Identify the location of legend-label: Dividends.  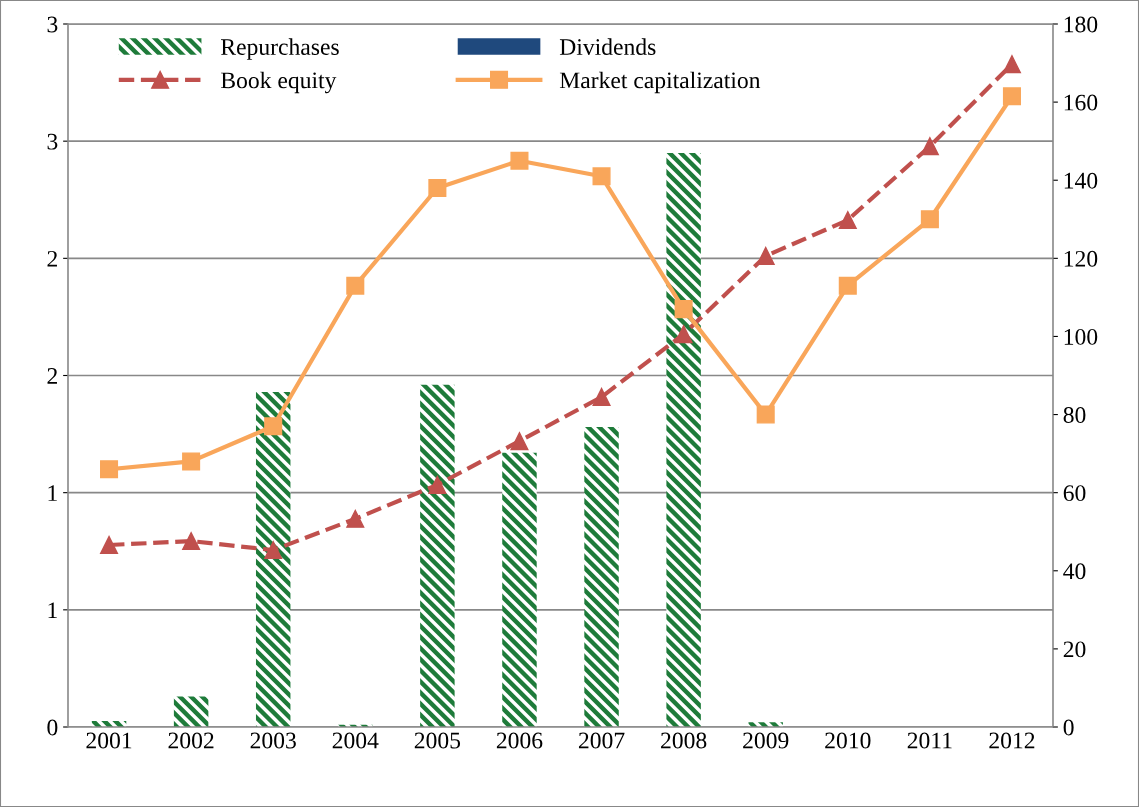
(607, 46).